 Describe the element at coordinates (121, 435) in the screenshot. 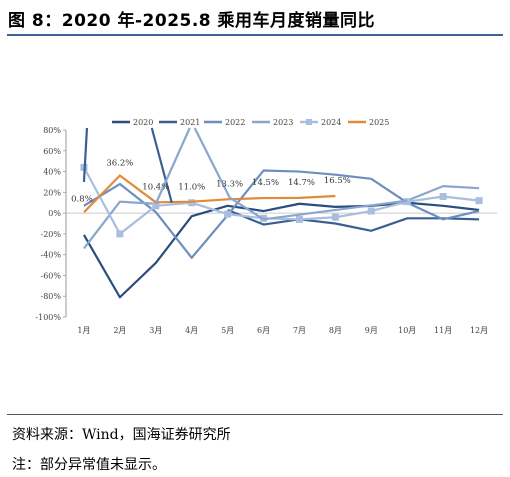

I see `source-text: 资料来源：Wind，国海证券研究所` at that location.